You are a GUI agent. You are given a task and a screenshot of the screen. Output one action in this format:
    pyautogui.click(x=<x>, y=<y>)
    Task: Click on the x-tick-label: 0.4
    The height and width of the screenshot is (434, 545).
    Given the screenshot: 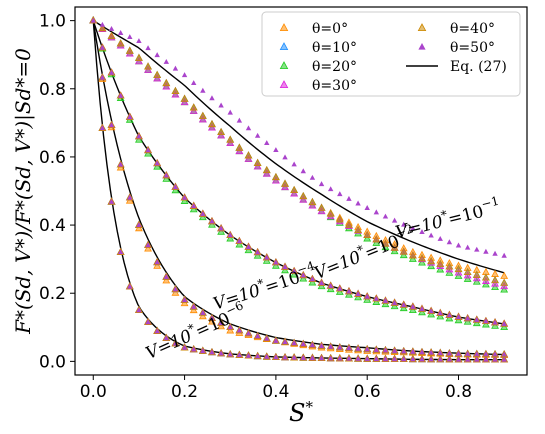 What is the action you would take?
    pyautogui.click(x=275, y=392)
    